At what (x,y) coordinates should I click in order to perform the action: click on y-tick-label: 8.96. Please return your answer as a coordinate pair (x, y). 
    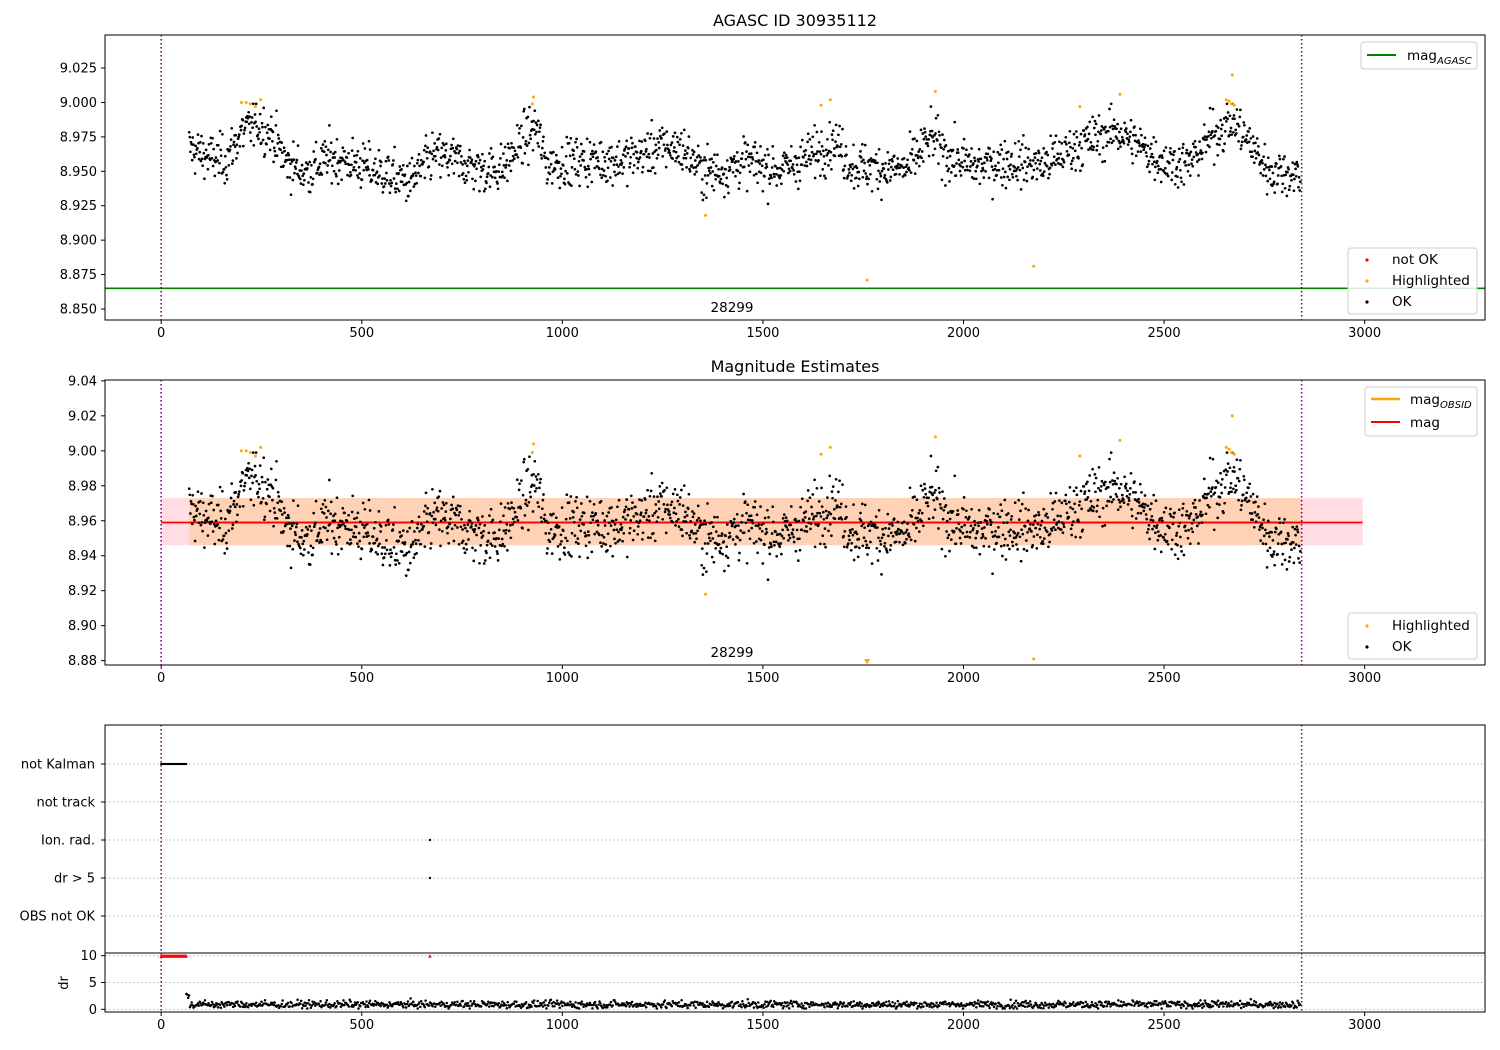
    Looking at the image, I should click on (82, 521).